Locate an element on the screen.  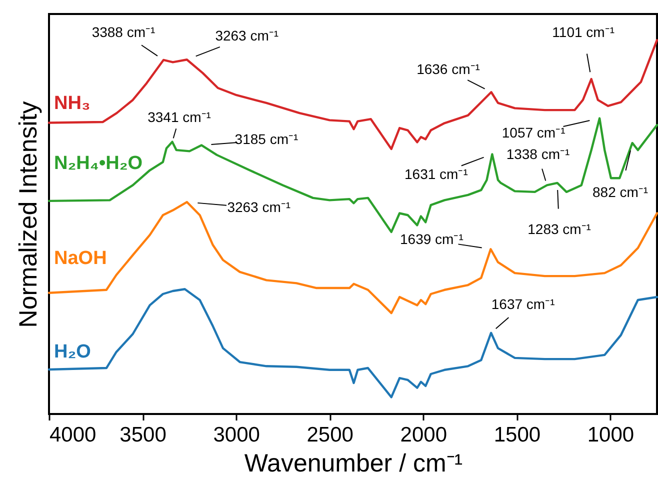
annotation: 1631 cm⁻¹ is located at coordinates (436, 174).